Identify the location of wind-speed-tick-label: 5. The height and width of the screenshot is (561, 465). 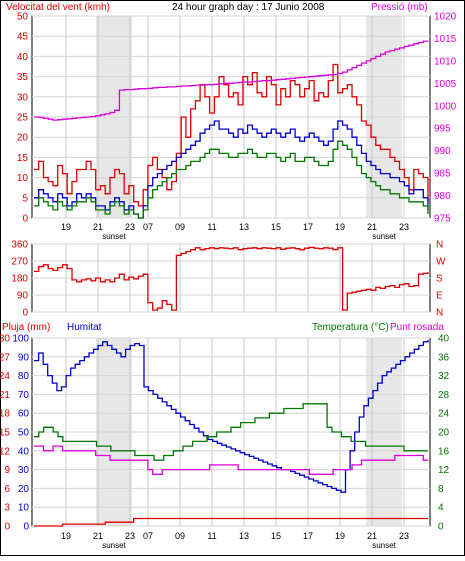
(25, 198).